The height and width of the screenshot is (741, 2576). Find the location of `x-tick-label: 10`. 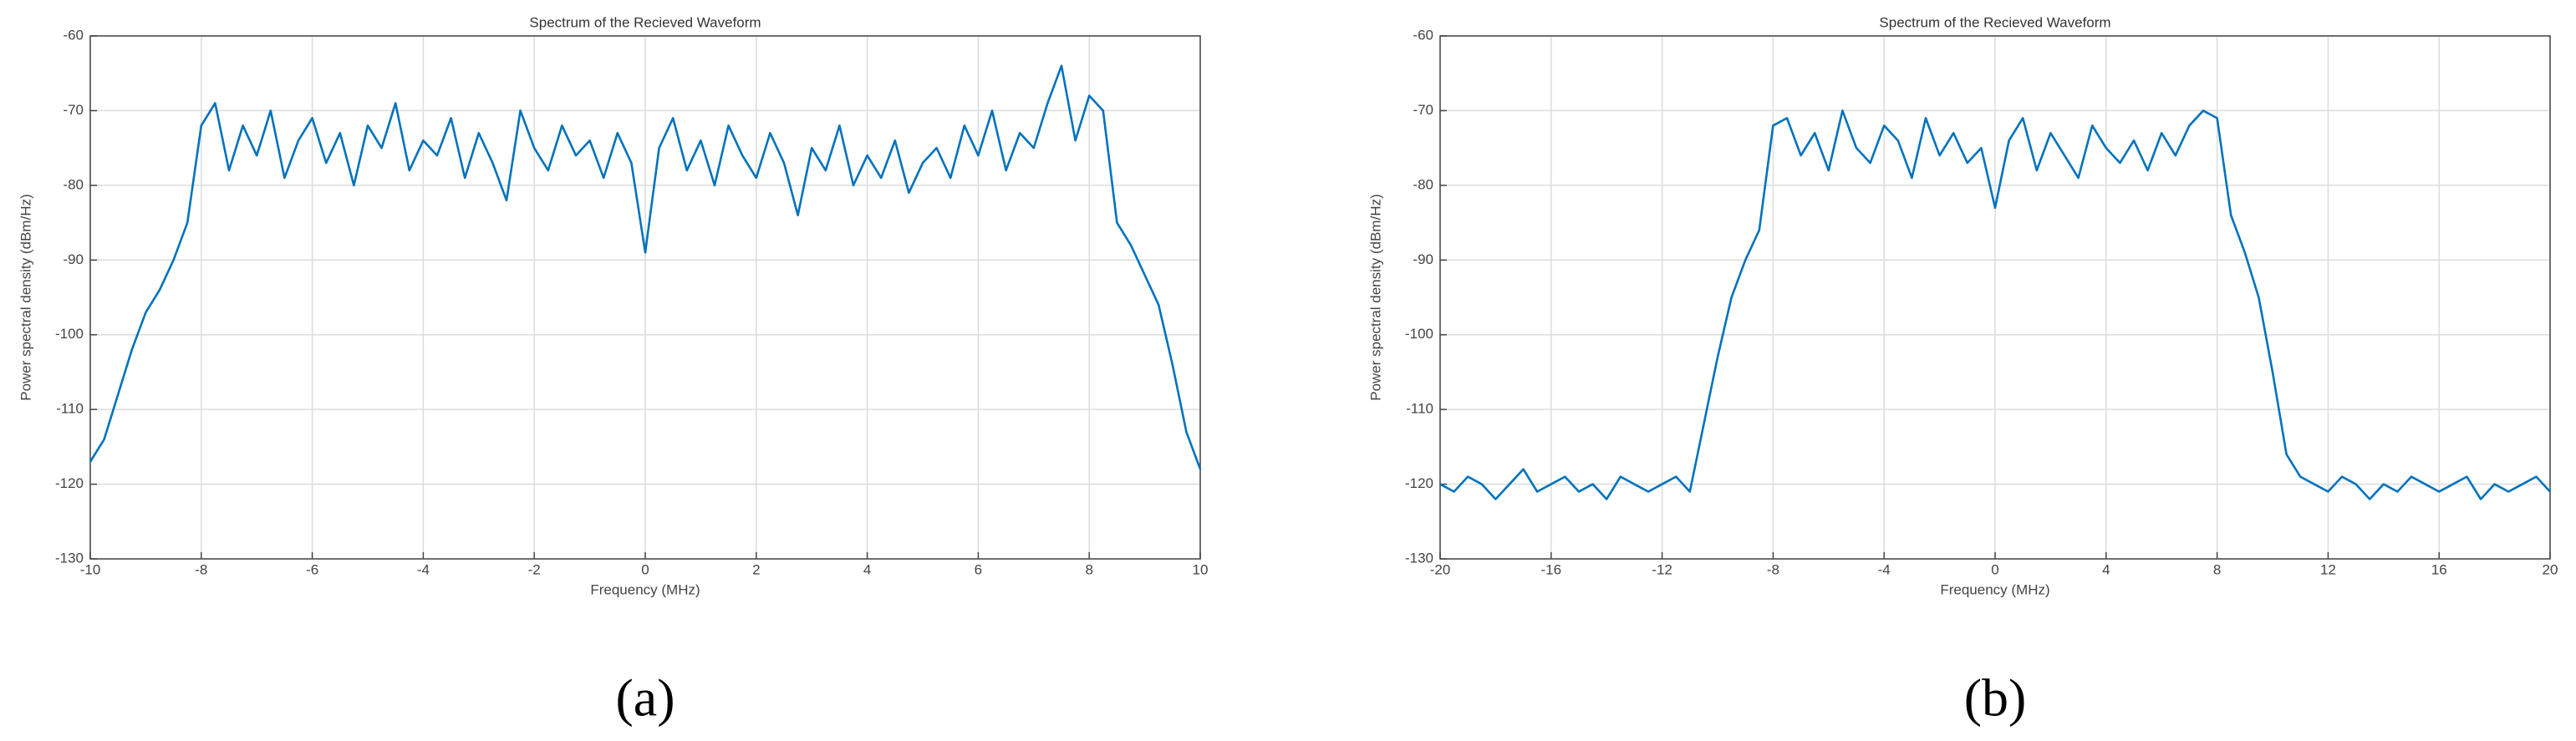

x-tick-label: 10 is located at coordinates (1201, 569).